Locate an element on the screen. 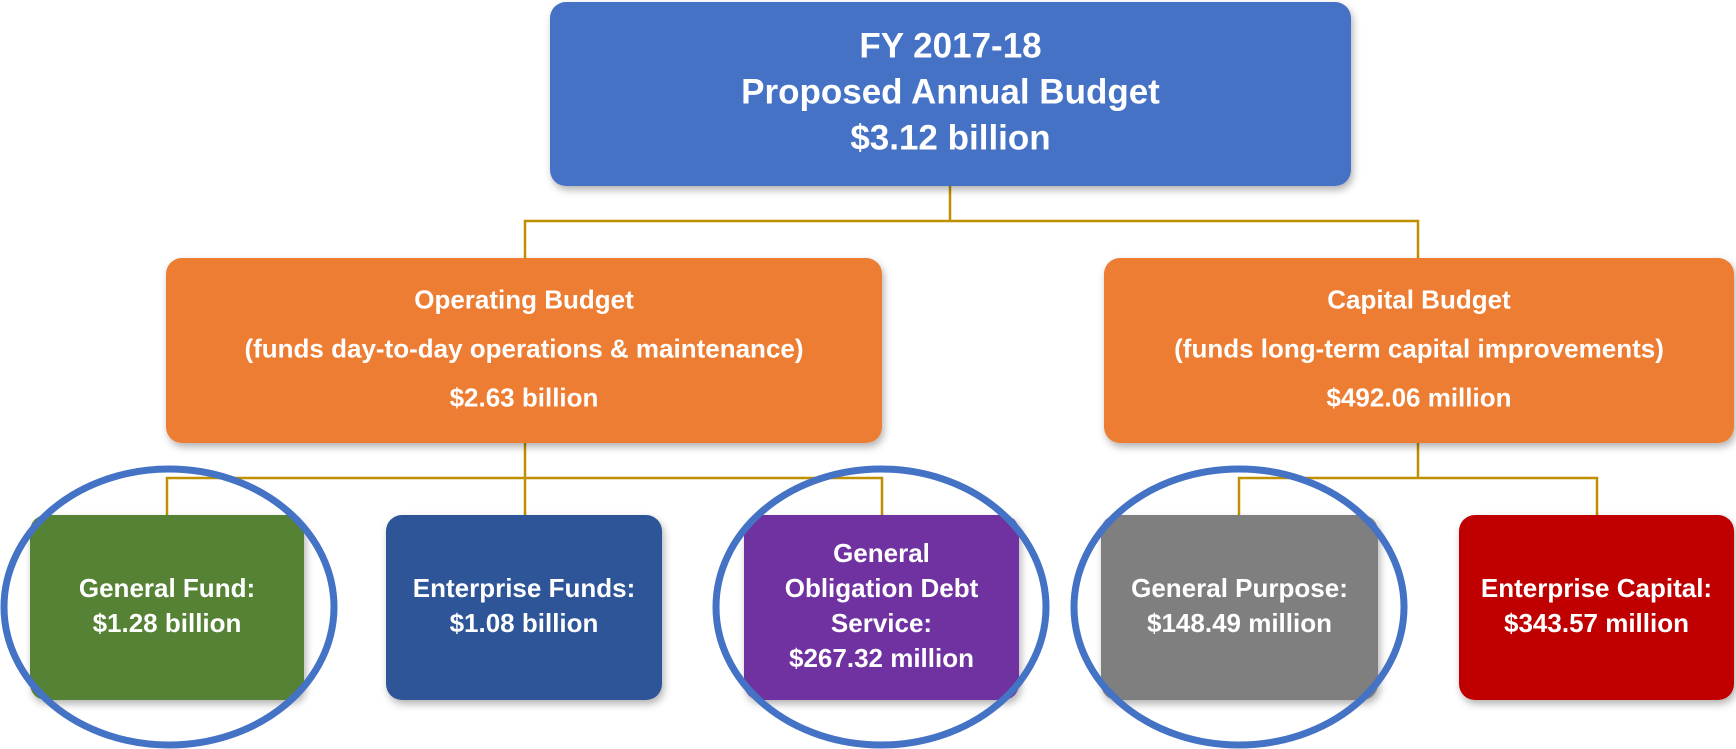  node-text: Enterprise Funds: is located at coordinates (524, 588).